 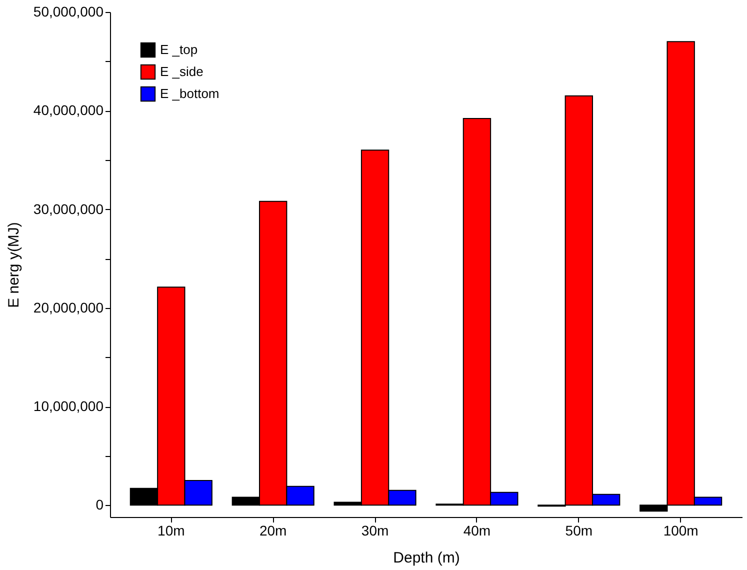 What do you see at coordinates (68, 110) in the screenshot?
I see `y-tick-label: 40,000,000` at bounding box center [68, 110].